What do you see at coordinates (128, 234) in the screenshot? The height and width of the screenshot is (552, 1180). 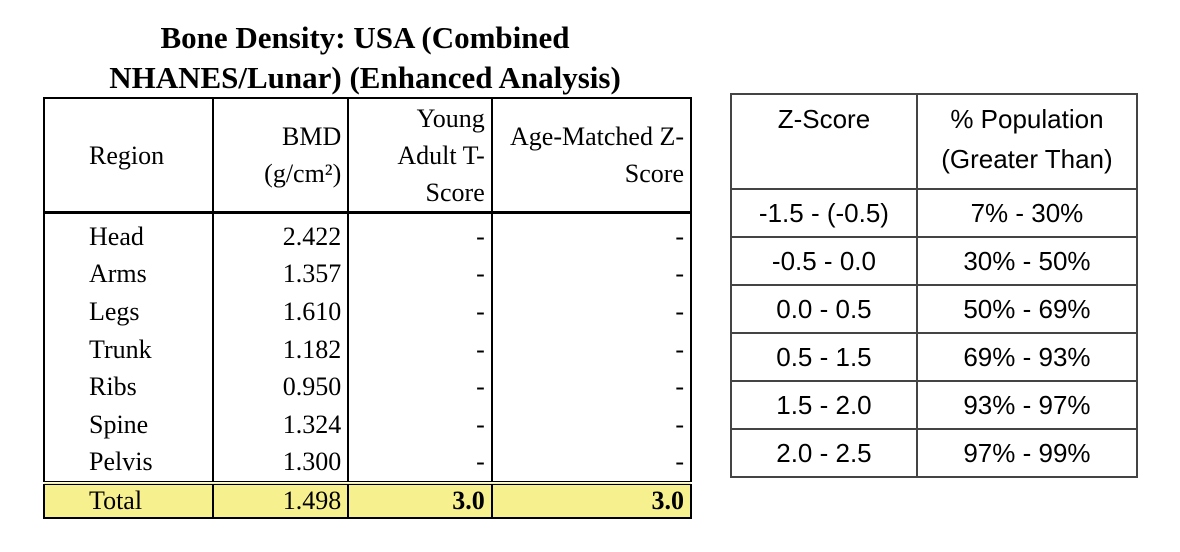 I see `table-cell: Head` at bounding box center [128, 234].